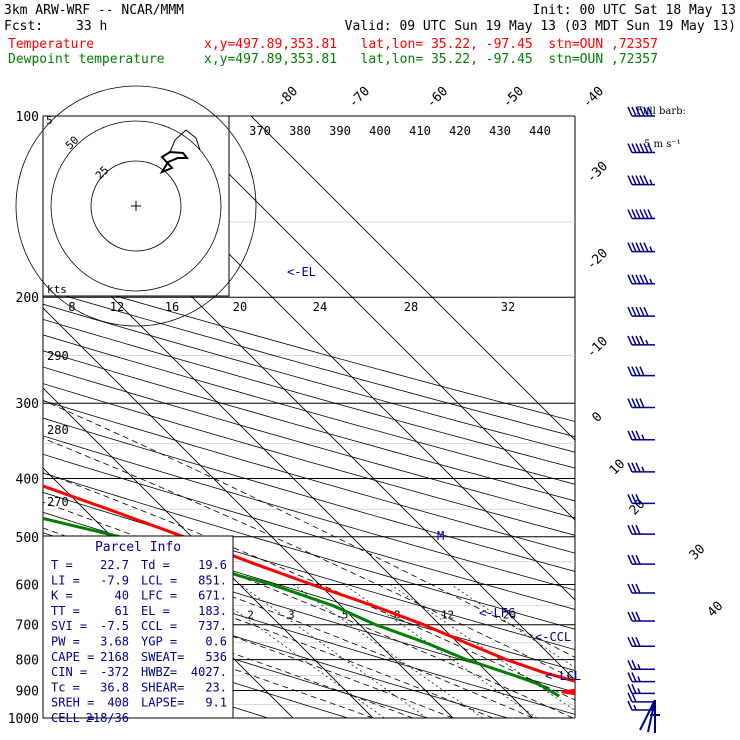 The width and height of the screenshot is (740, 740). Describe the element at coordinates (71, 307) in the screenshot. I see `hodo-speed-label: 8` at that location.